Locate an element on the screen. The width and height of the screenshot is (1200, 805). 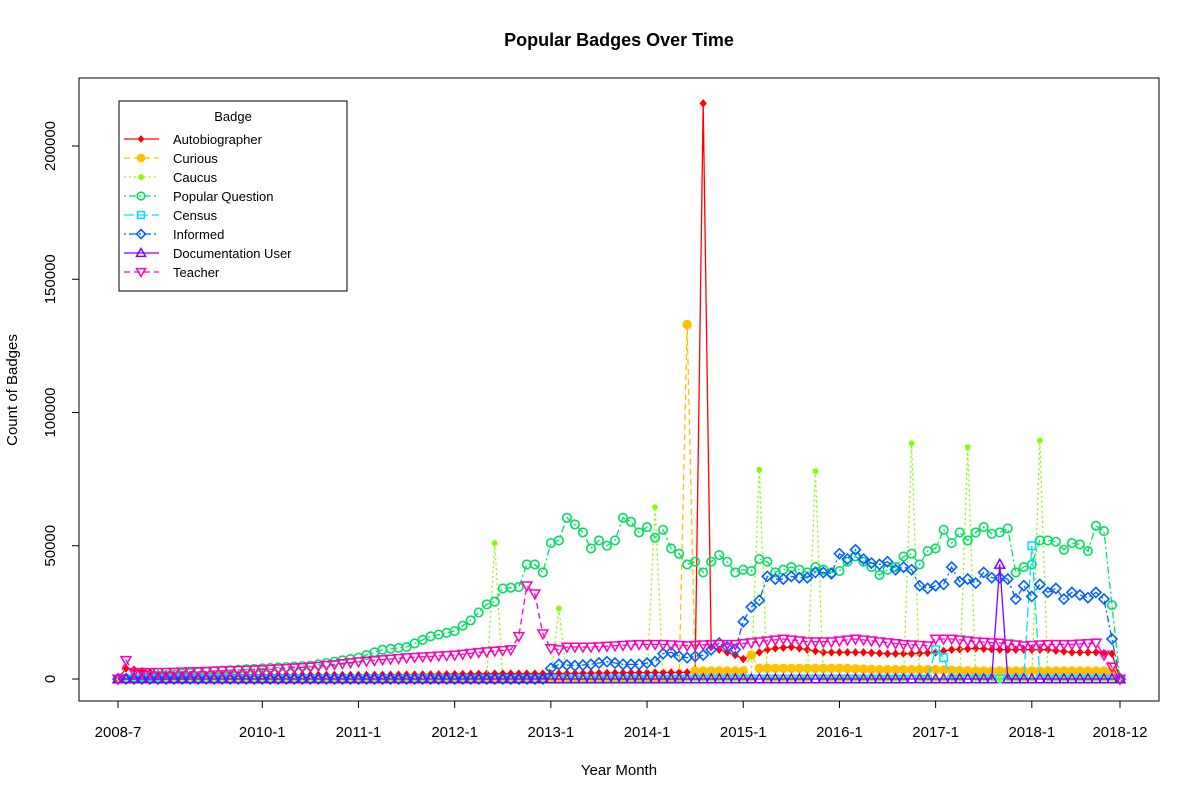
y-tick-label: 150000 is located at coordinates (50, 279).